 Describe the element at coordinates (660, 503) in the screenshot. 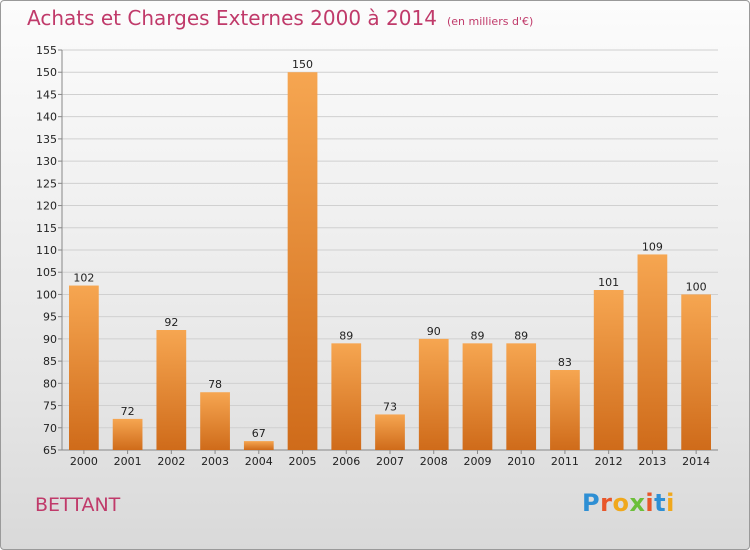

I see `logo-letter: t` at that location.